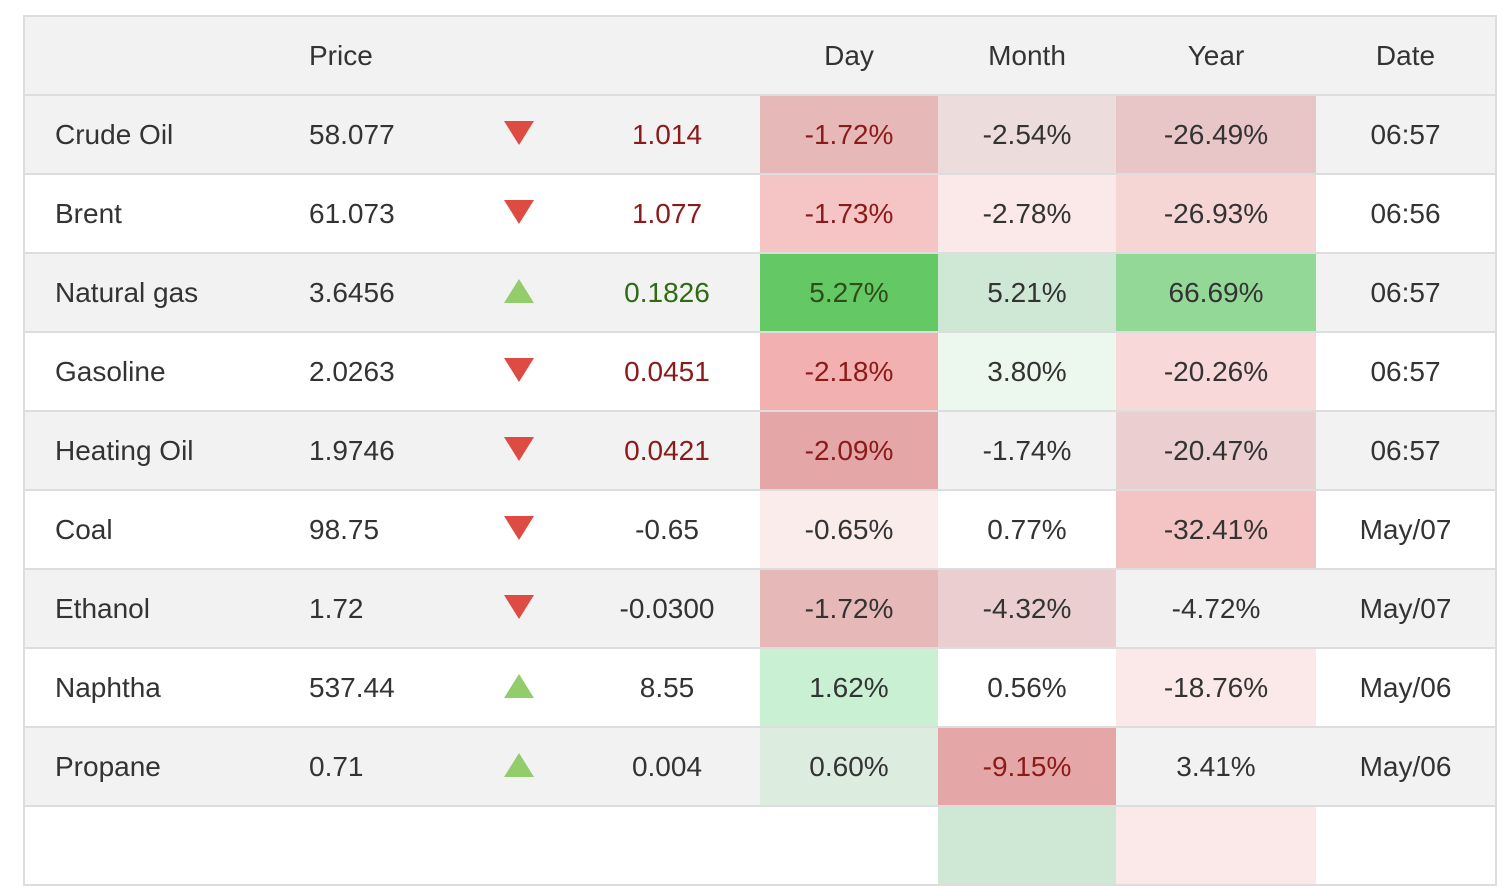  Describe the element at coordinates (381, 135) in the screenshot. I see `price-cell: 58.077` at that location.